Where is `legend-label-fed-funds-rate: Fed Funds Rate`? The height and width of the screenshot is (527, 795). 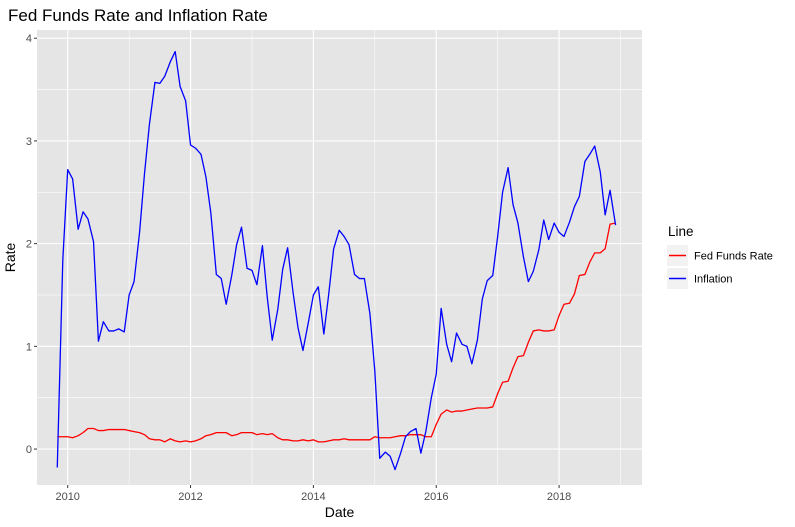
legend-label-fed-funds-rate: Fed Funds Rate is located at coordinates (733, 257).